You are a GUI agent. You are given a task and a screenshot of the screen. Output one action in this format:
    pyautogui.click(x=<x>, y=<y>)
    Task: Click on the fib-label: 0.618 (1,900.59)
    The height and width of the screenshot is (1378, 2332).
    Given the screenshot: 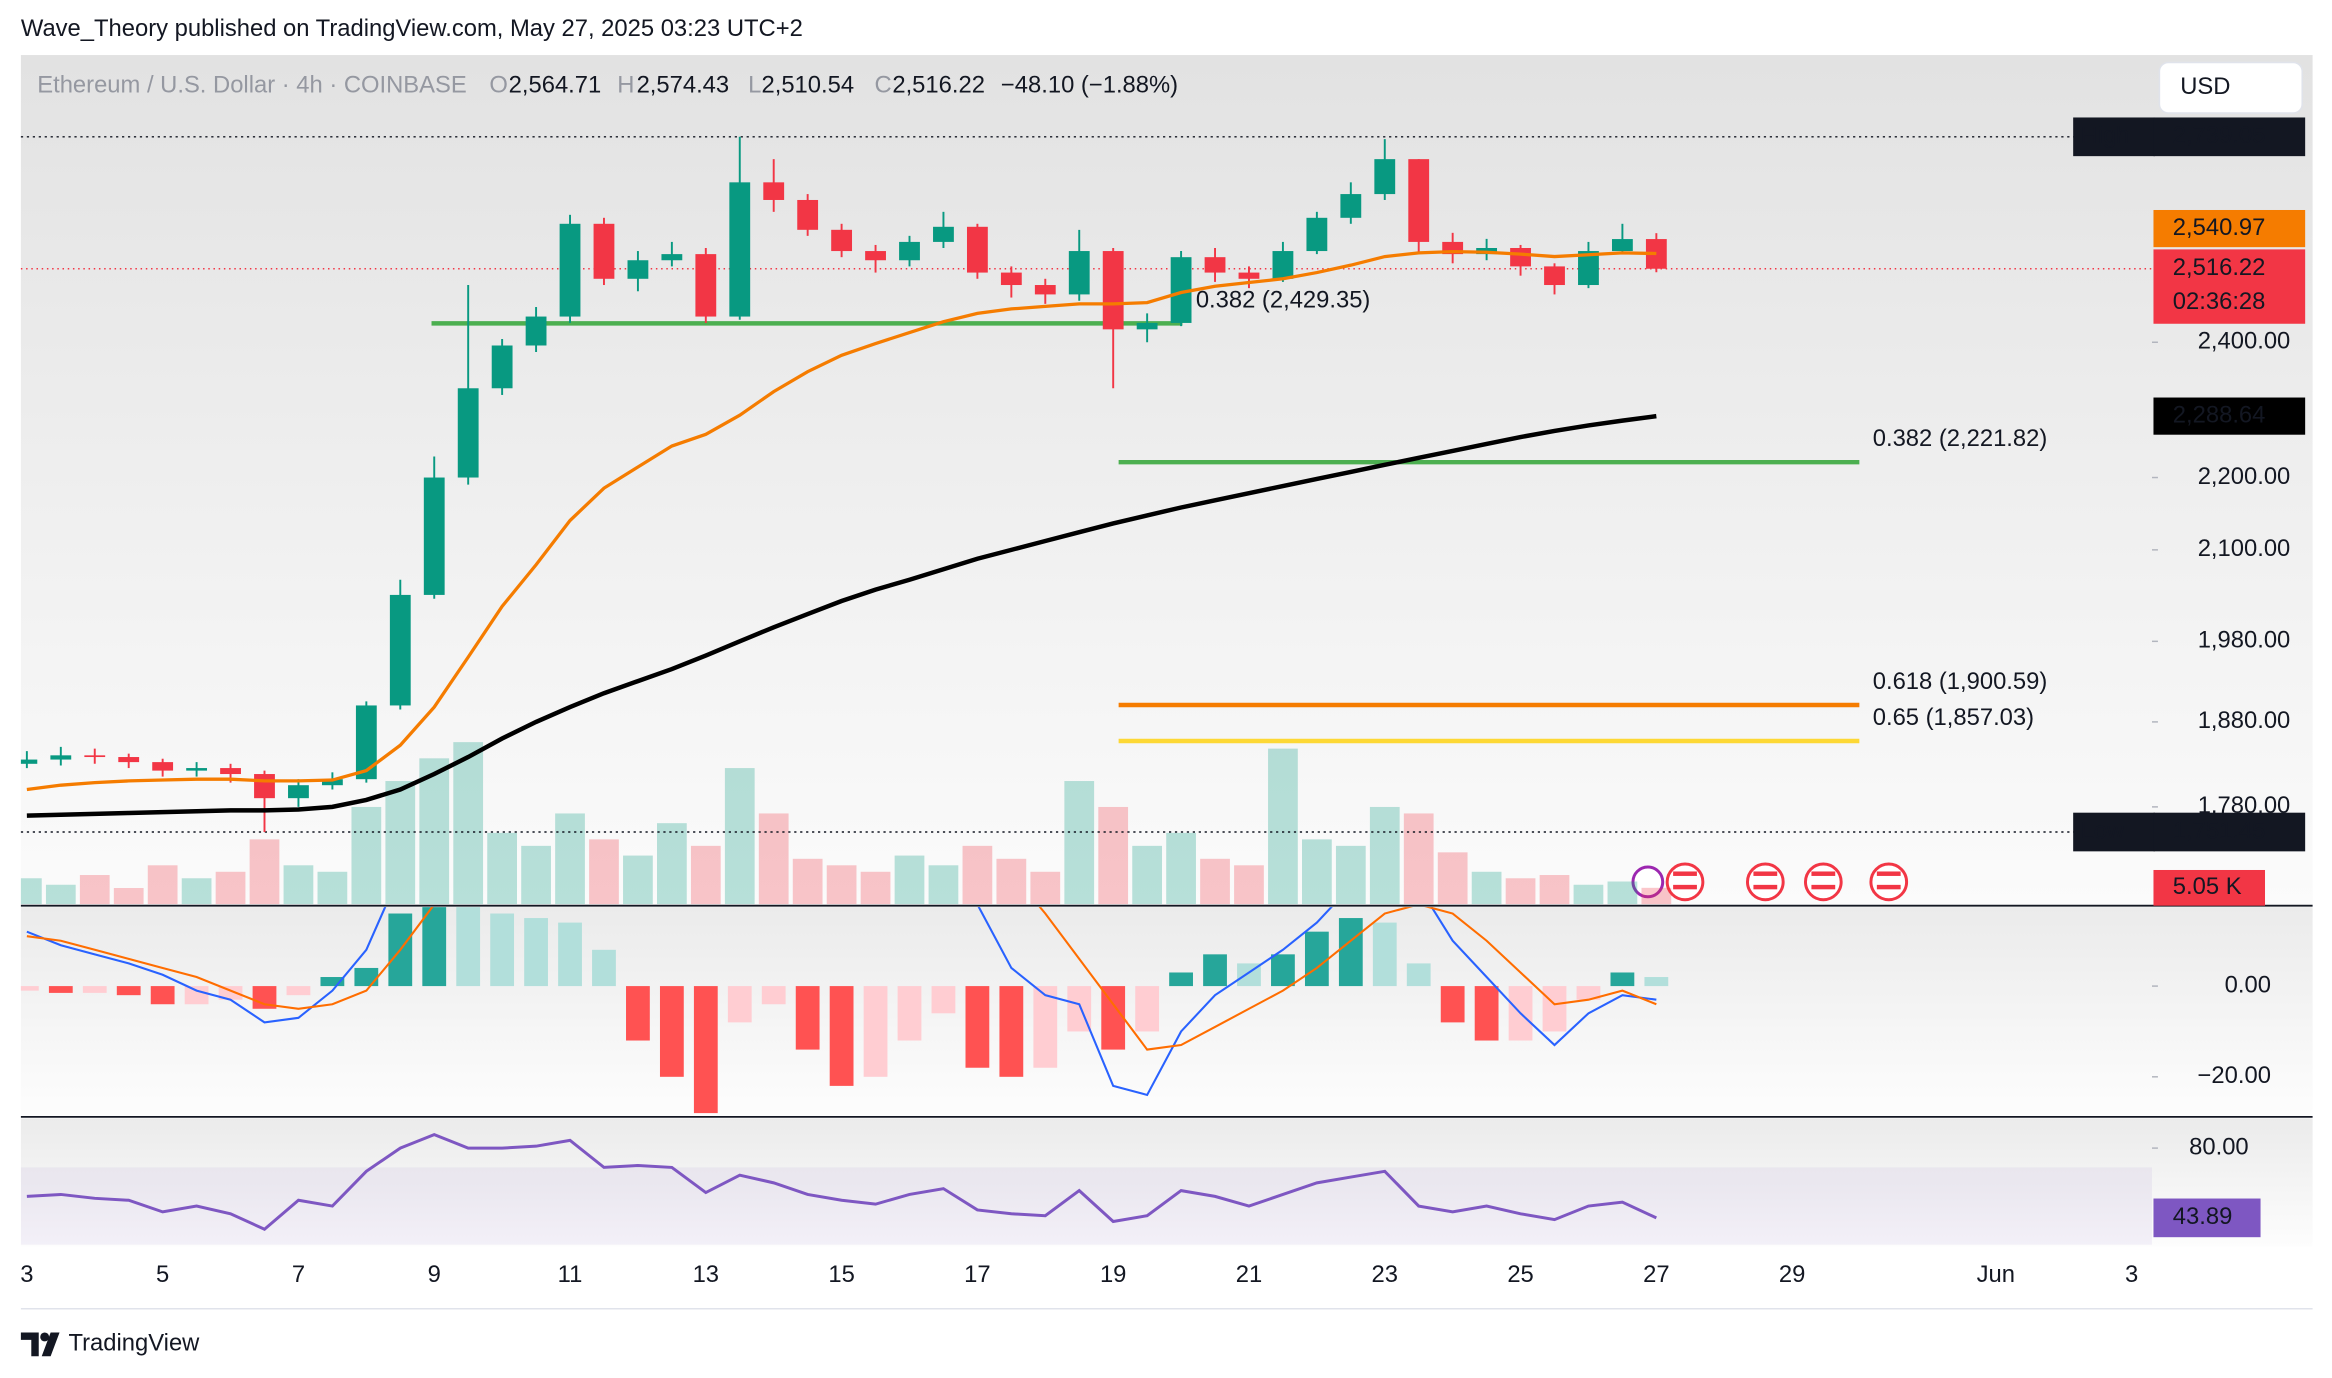 What is the action you would take?
    pyautogui.click(x=1960, y=681)
    